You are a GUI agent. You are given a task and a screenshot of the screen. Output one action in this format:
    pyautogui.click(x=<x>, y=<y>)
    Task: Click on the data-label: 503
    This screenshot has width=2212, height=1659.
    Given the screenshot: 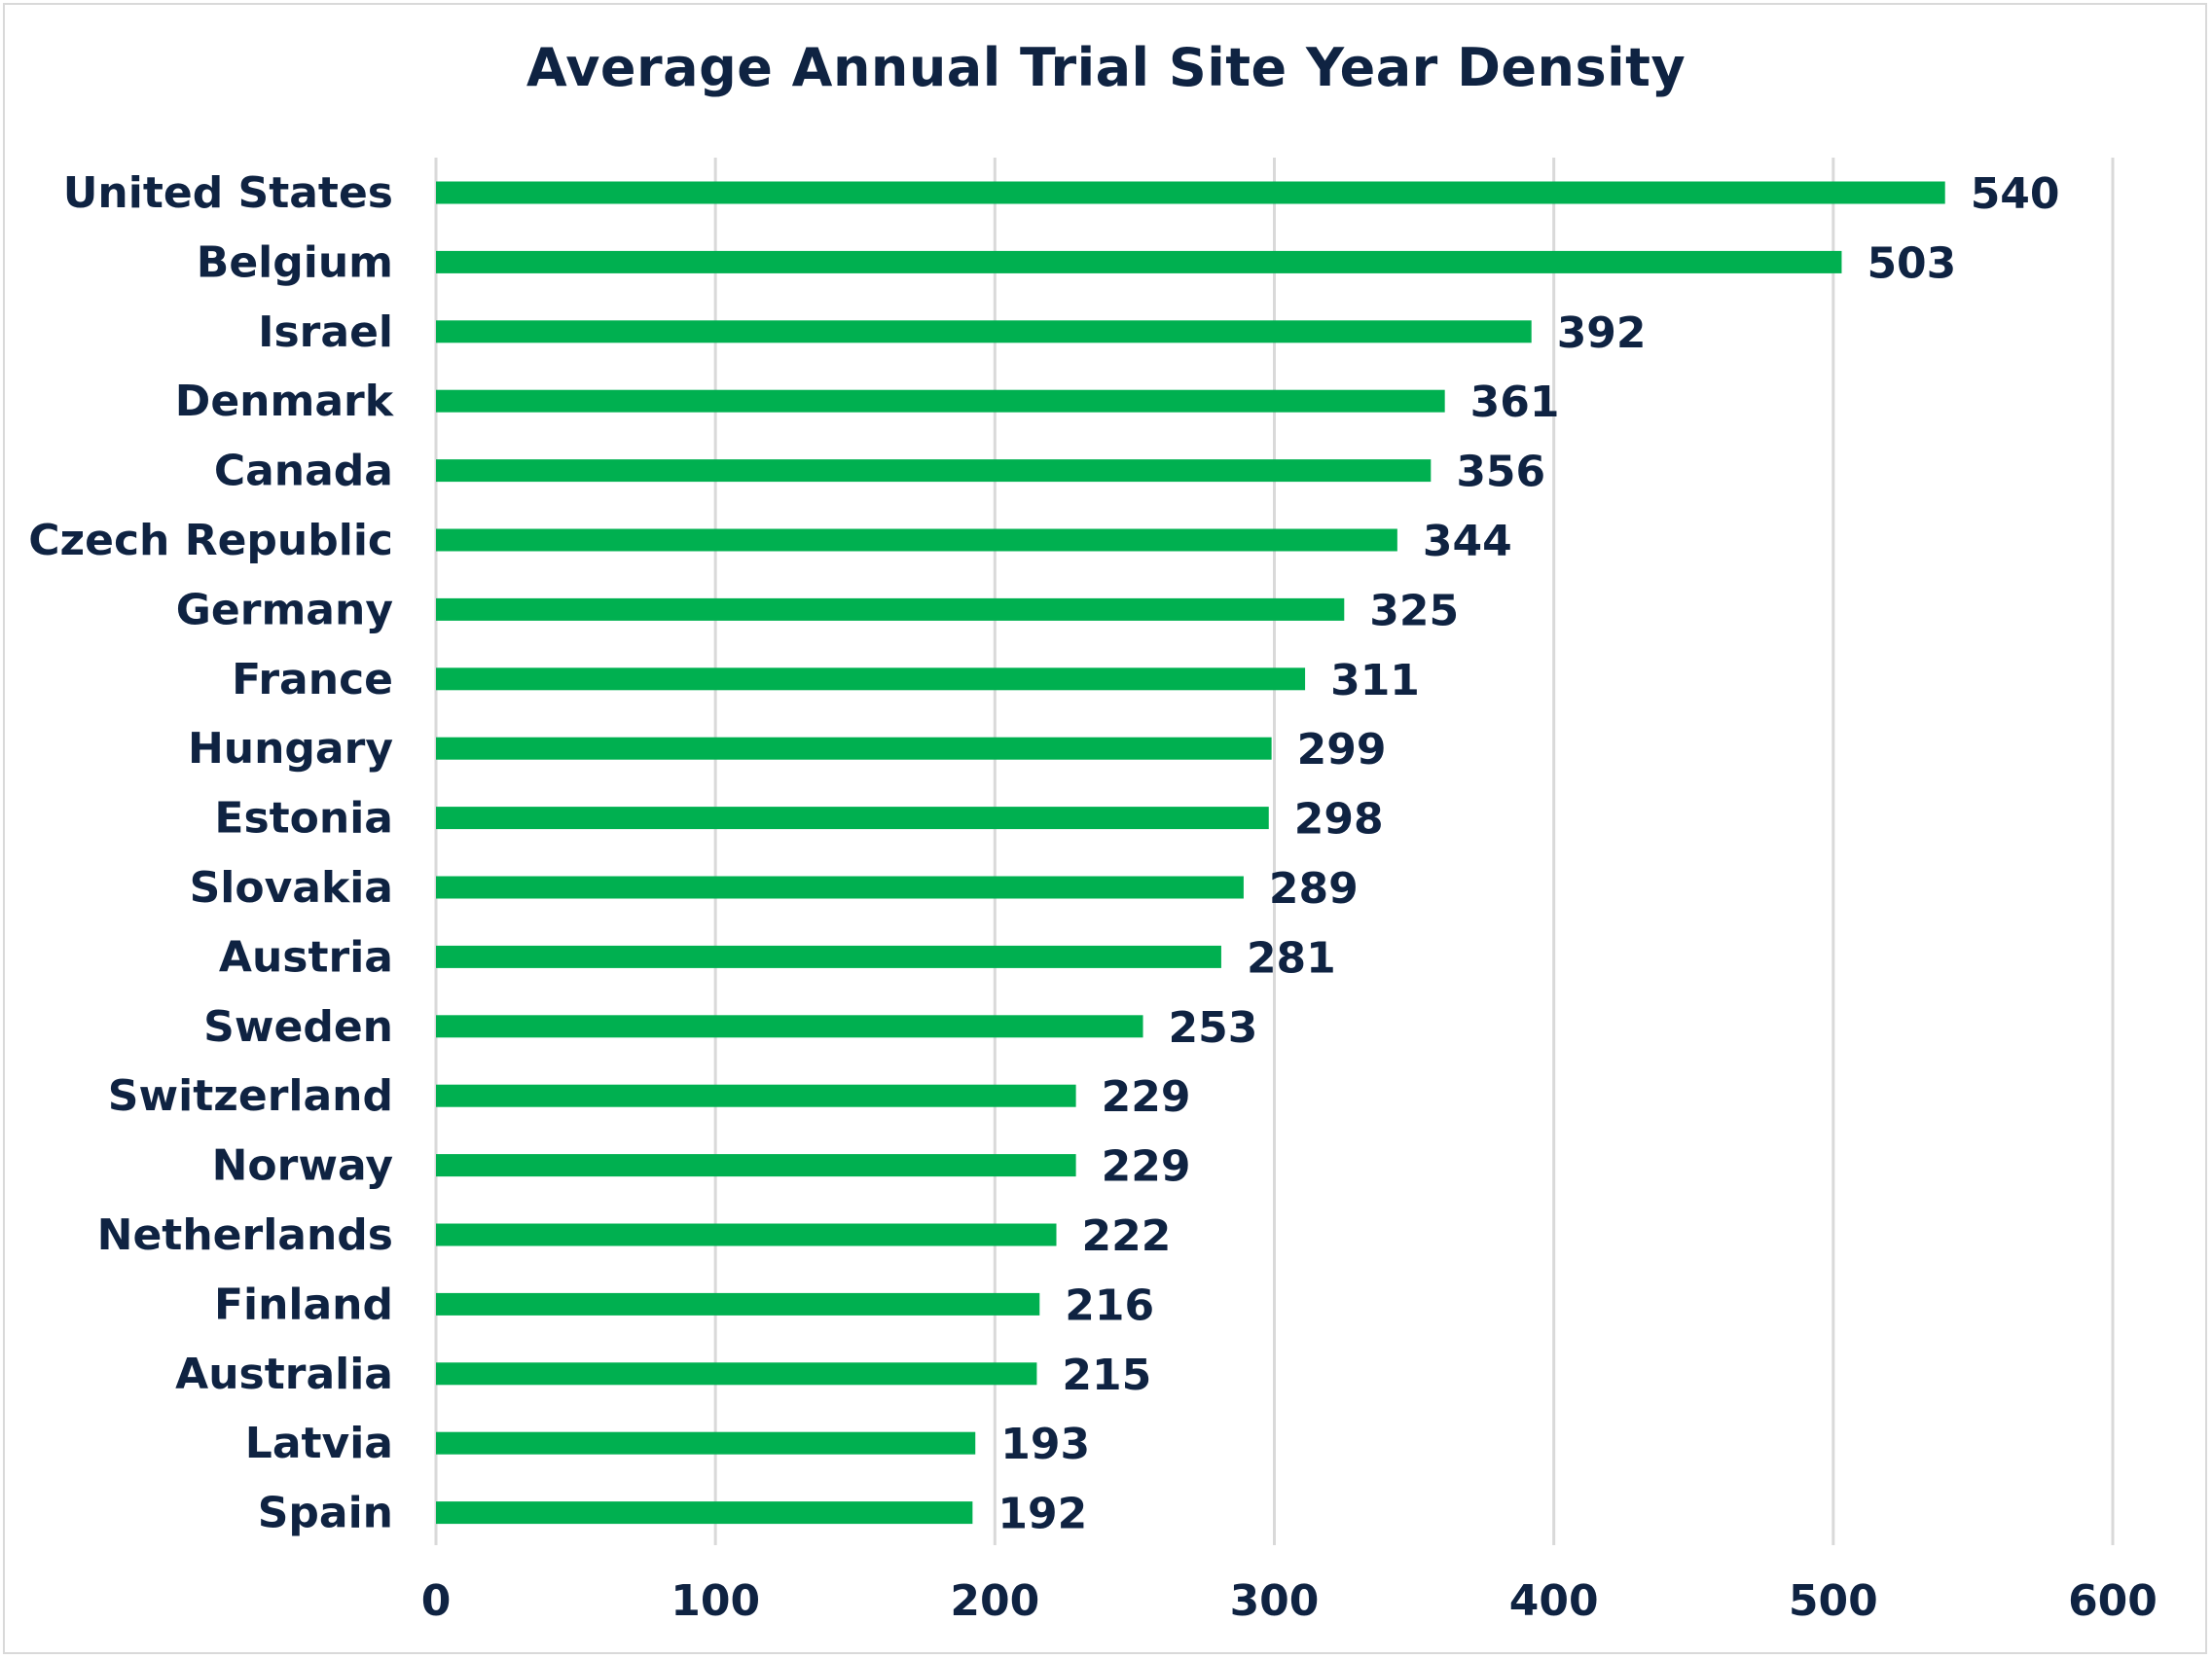 What is the action you would take?
    pyautogui.click(x=1912, y=263)
    